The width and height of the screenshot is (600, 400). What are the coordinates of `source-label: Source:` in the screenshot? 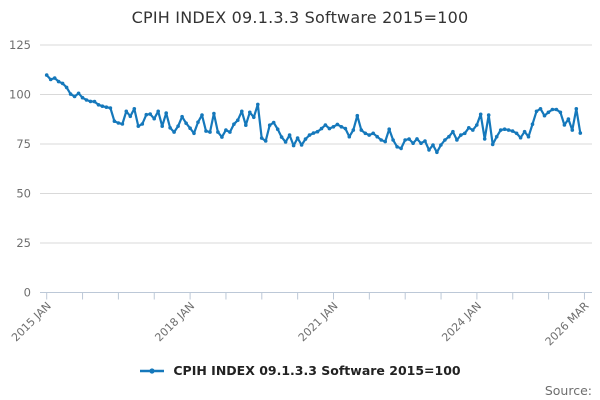 It's located at (568, 390).